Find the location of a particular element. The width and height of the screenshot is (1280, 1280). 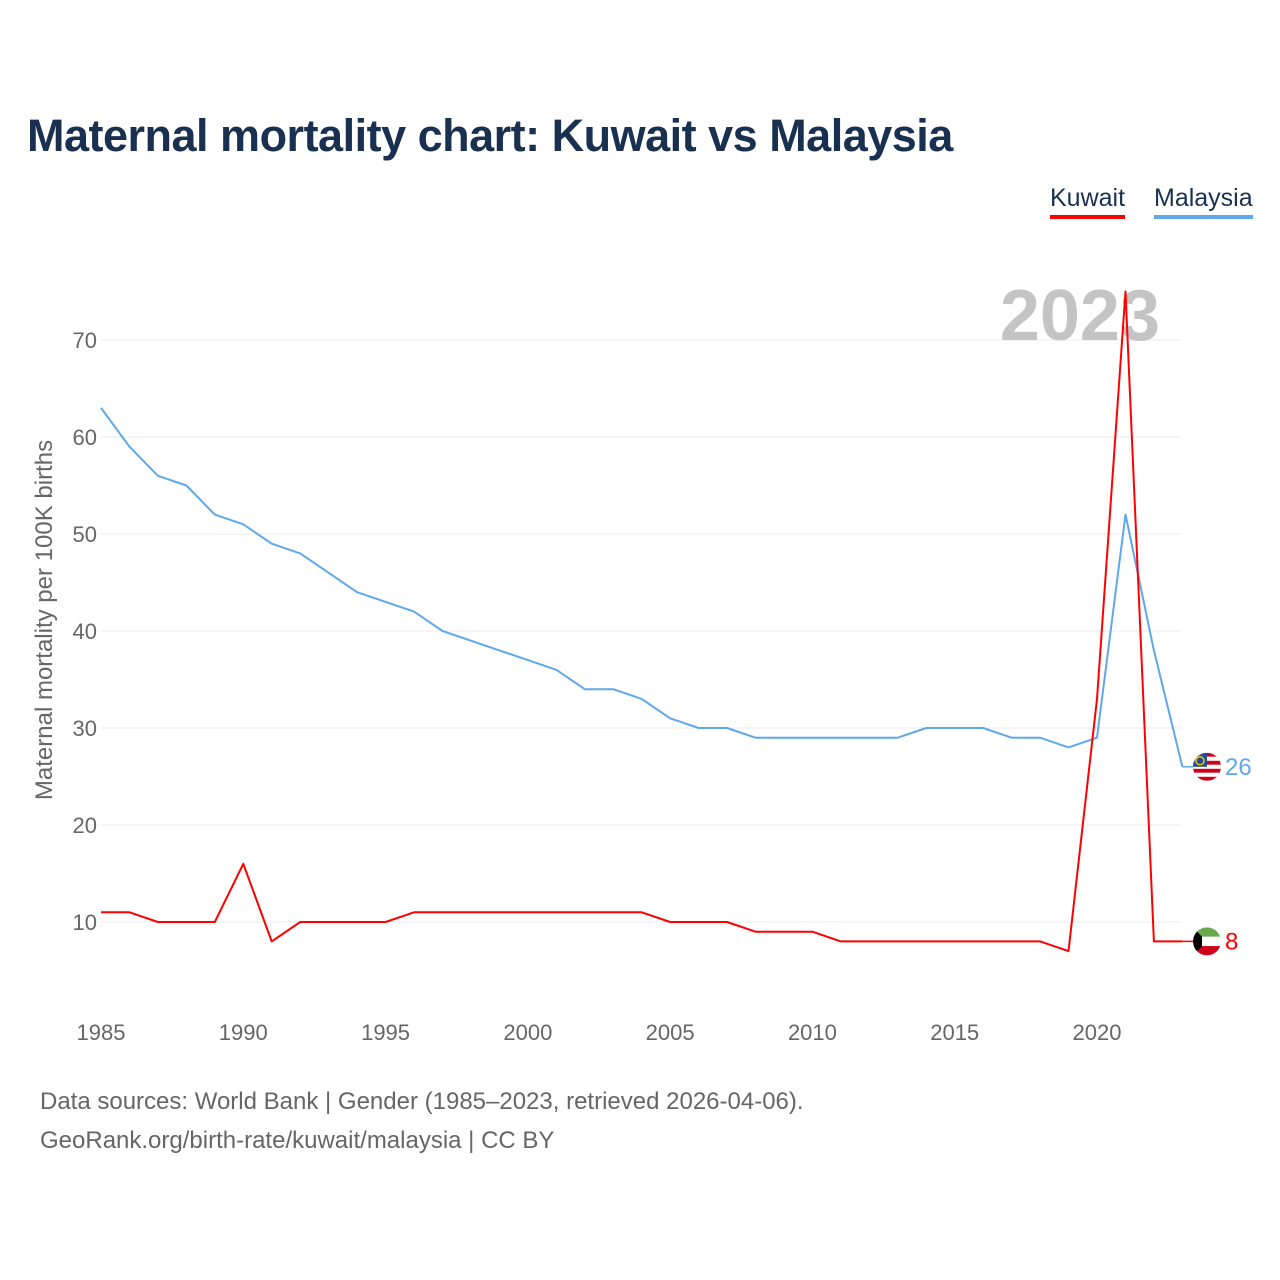

y-tick-label: 70 is located at coordinates (85, 340).